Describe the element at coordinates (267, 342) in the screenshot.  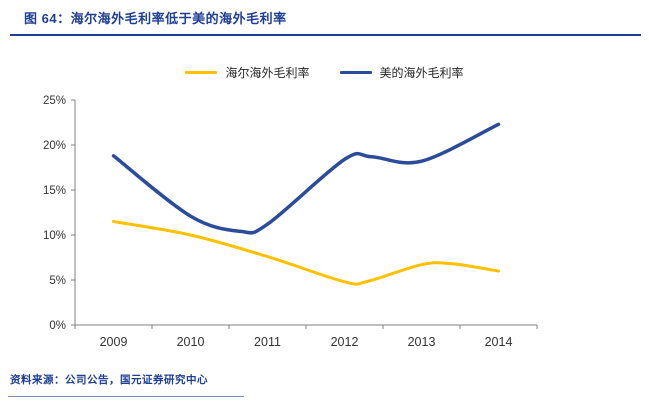
I see `svg-text: 2011` at that location.